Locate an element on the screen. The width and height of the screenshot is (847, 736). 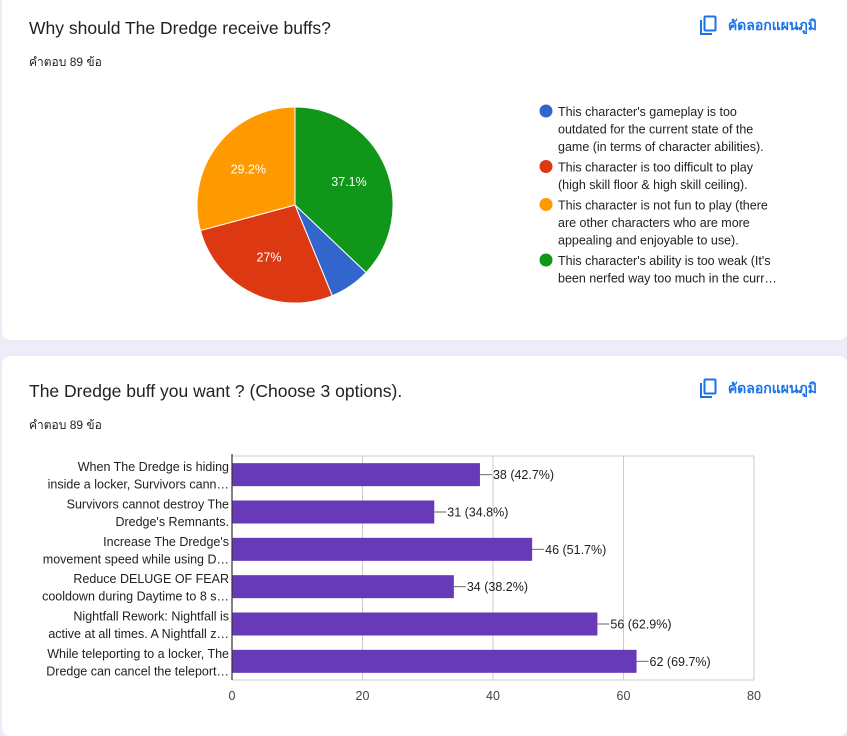
legend-label: This character is not fun to play (there is located at coordinates (663, 206).